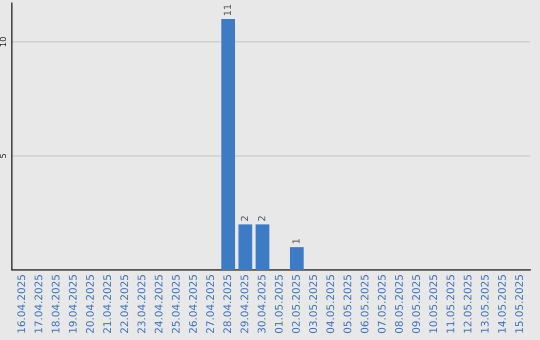  Describe the element at coordinates (468, 304) in the screenshot. I see `x-tick-label: 12.05.2025` at that location.